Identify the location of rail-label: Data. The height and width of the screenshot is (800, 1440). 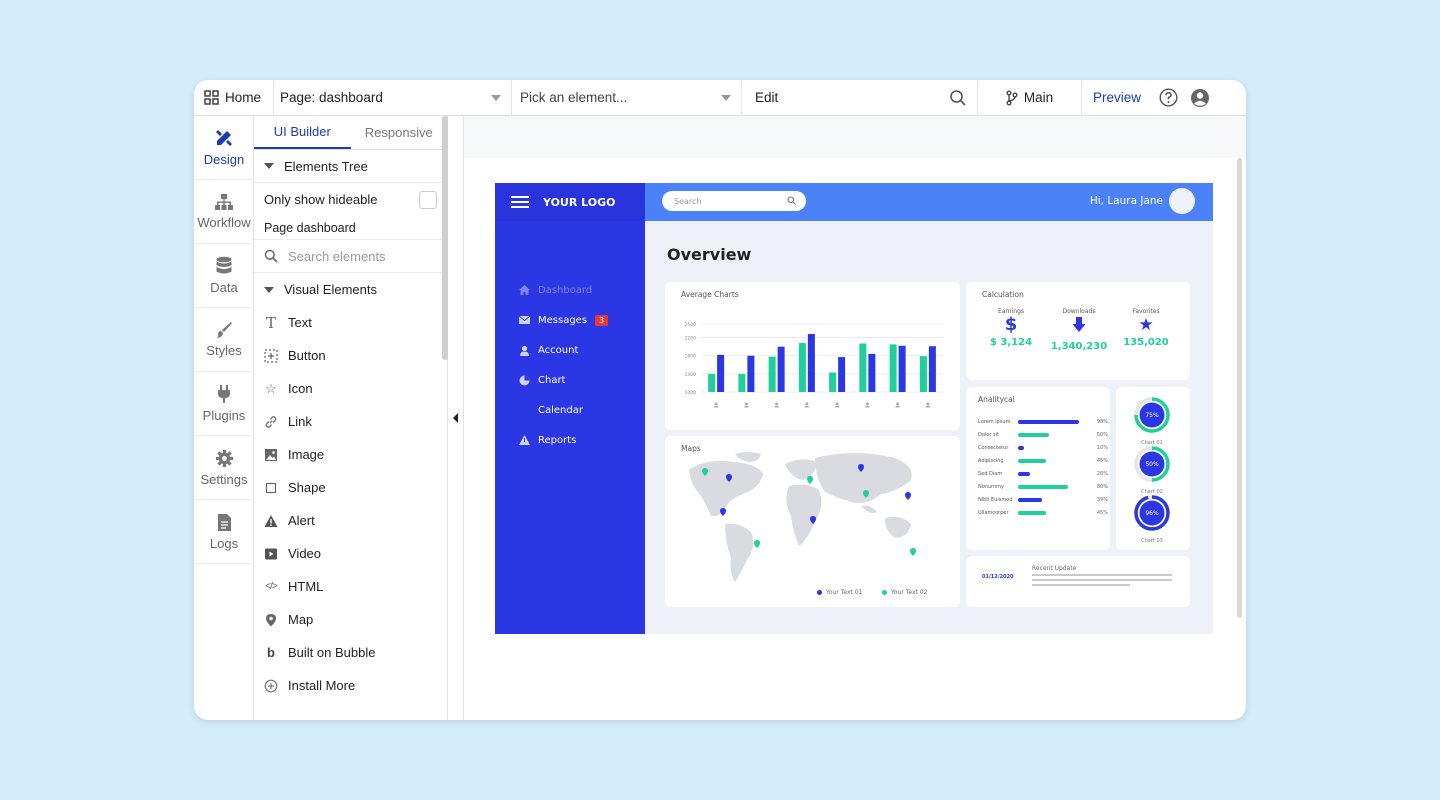
(224, 287).